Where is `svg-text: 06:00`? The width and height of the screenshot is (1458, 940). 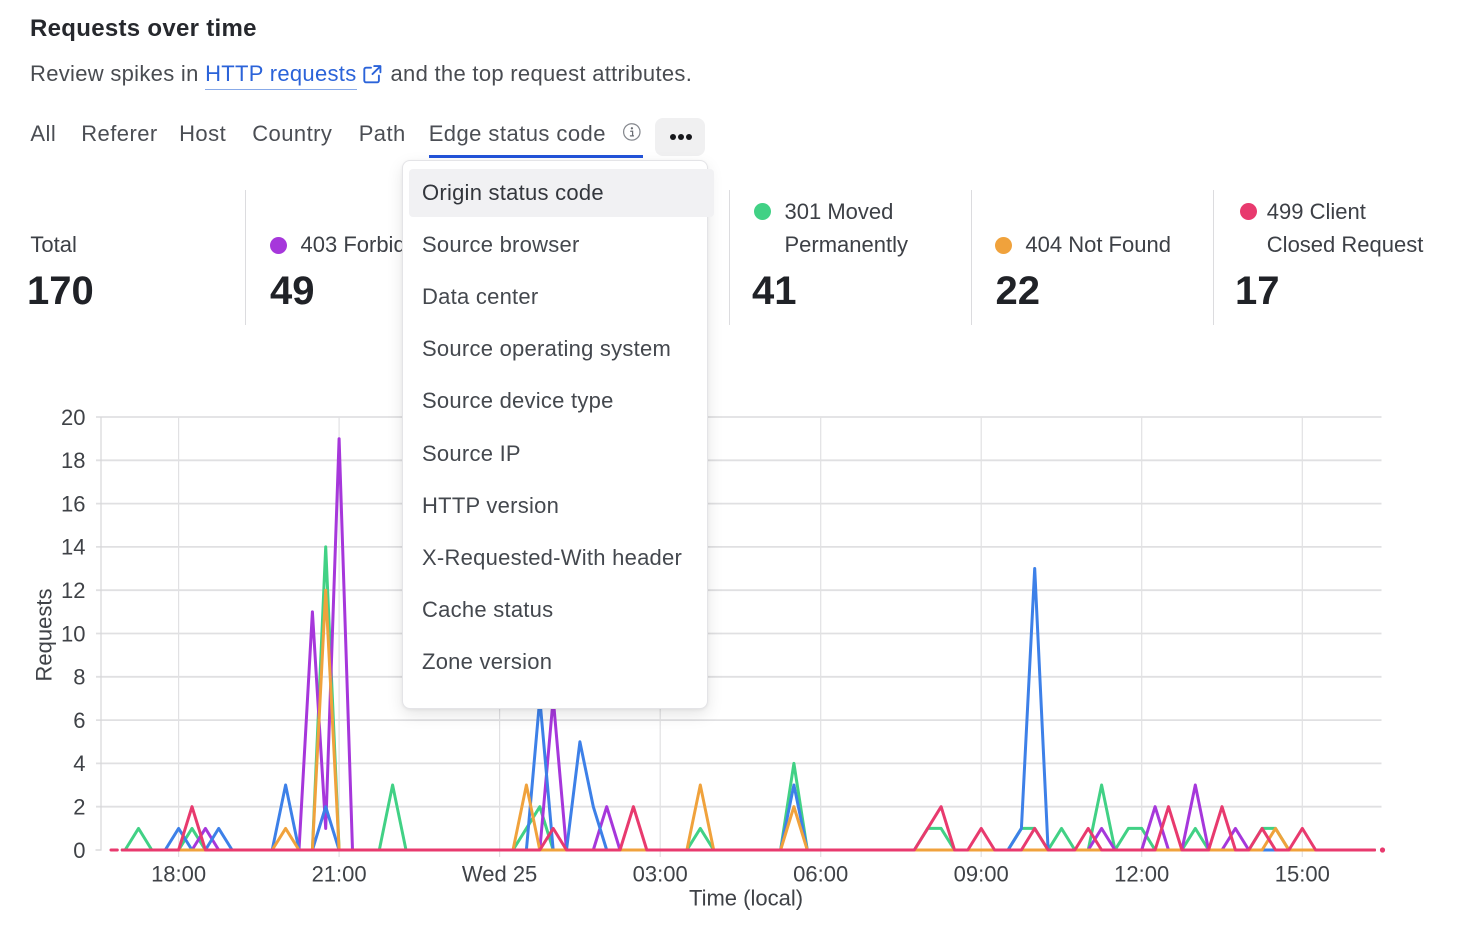
svg-text: 06:00 is located at coordinates (820, 874).